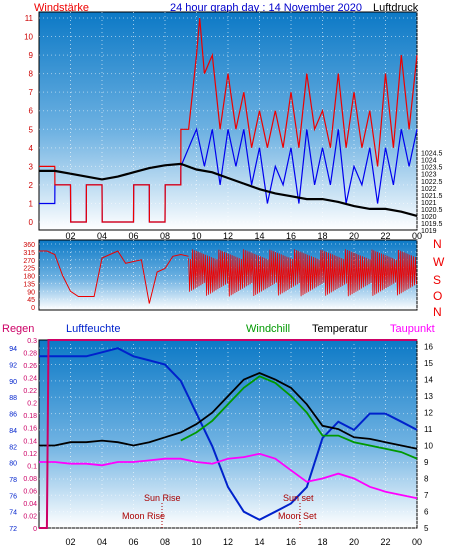 The height and width of the screenshot is (550, 462). What do you see at coordinates (13, 431) in the screenshot?
I see `humidity-tick-label: 84` at bounding box center [13, 431].